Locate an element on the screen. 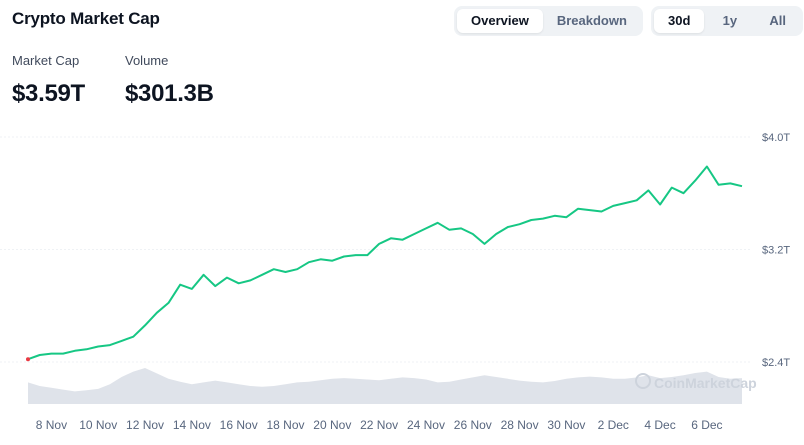  x-tick-label: 28 Nov is located at coordinates (520, 425).